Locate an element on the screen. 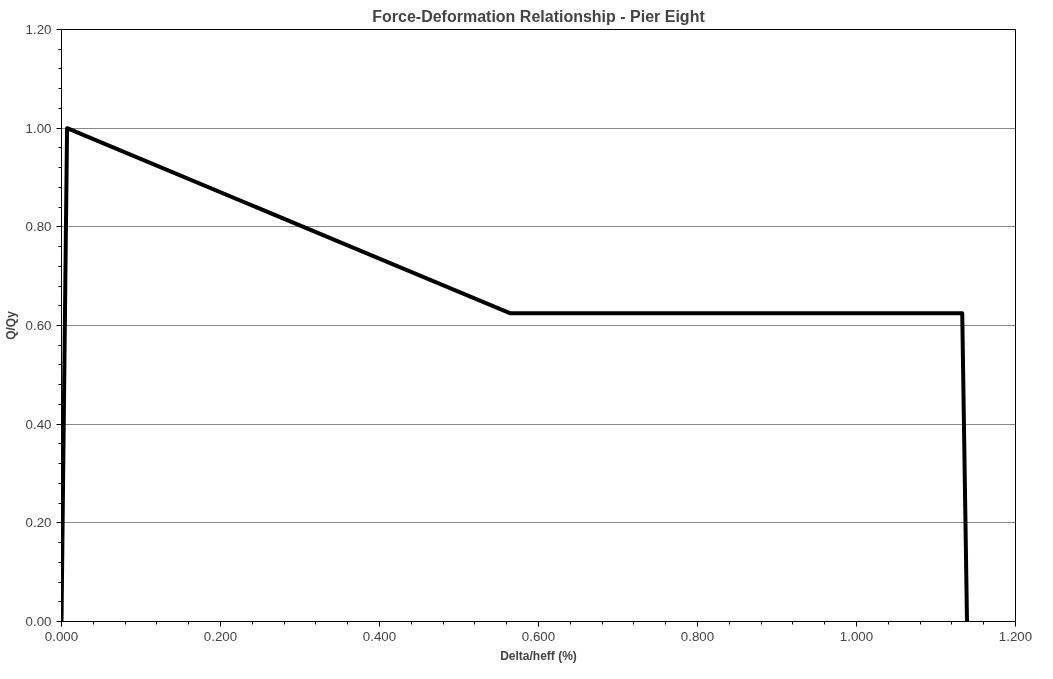  x-tick-label: 0.200 is located at coordinates (220, 636).